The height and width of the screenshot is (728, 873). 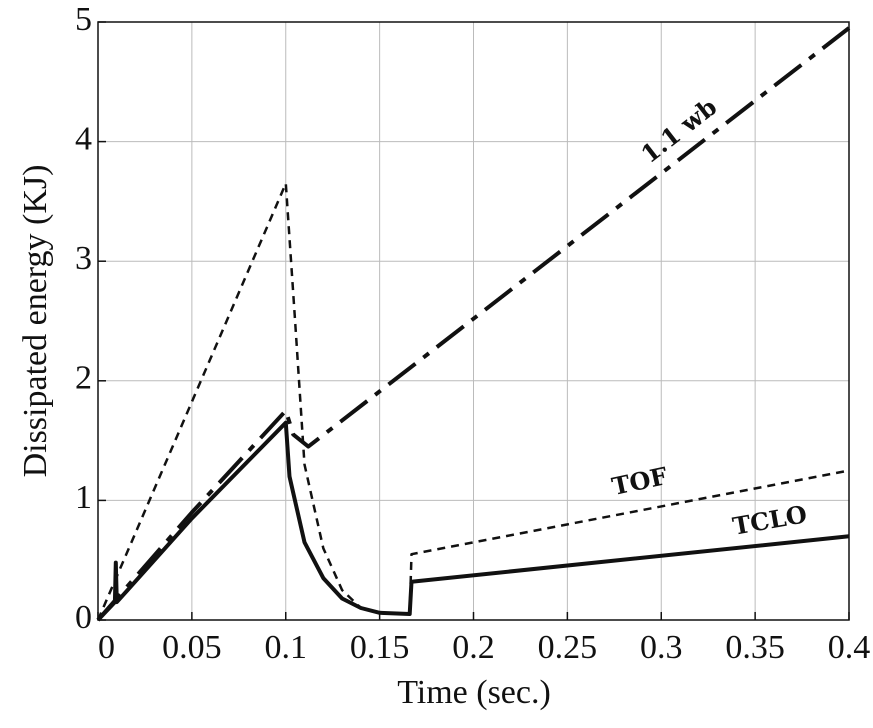 What do you see at coordinates (474, 692) in the screenshot?
I see `x-axis-label: Time (sec.)` at bounding box center [474, 692].